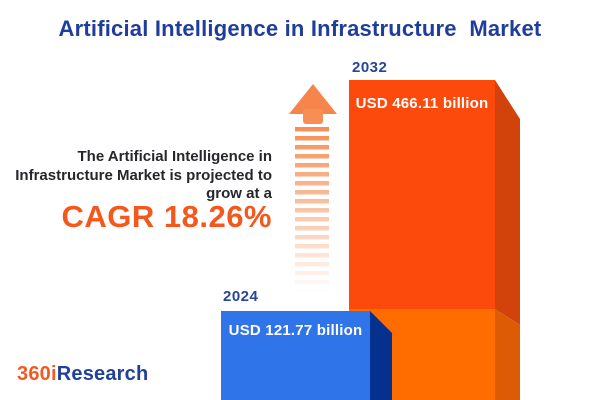  I want to click on bar-2032-value-label: USD 466.11 billion, so click(422, 103).